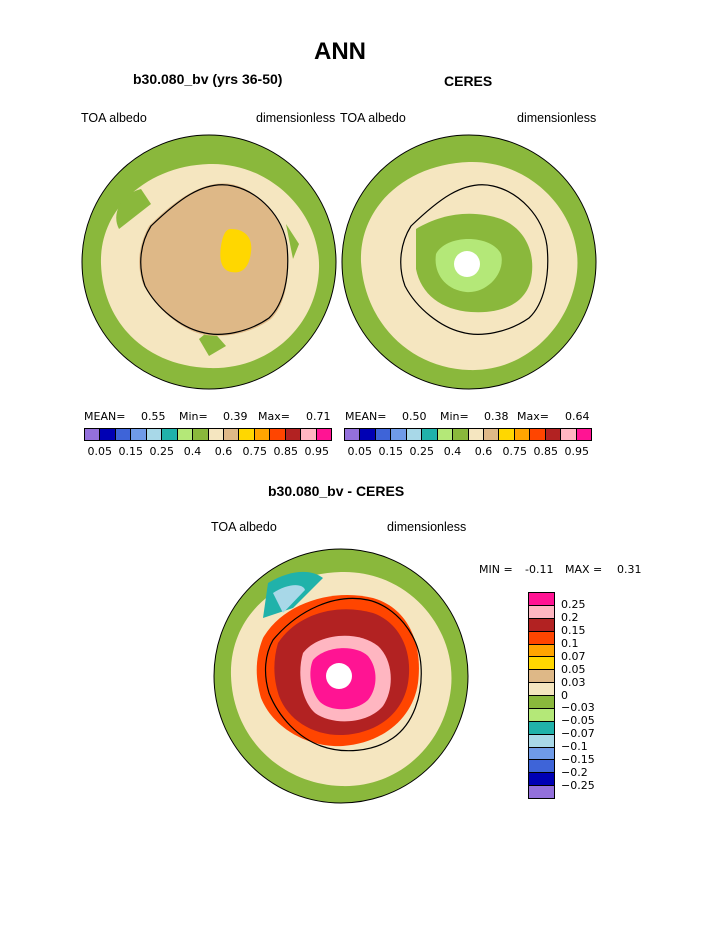 This screenshot has height=935, width=723. Describe the element at coordinates (153, 416) in the screenshot. I see `left-mean-value: 0.55` at that location.